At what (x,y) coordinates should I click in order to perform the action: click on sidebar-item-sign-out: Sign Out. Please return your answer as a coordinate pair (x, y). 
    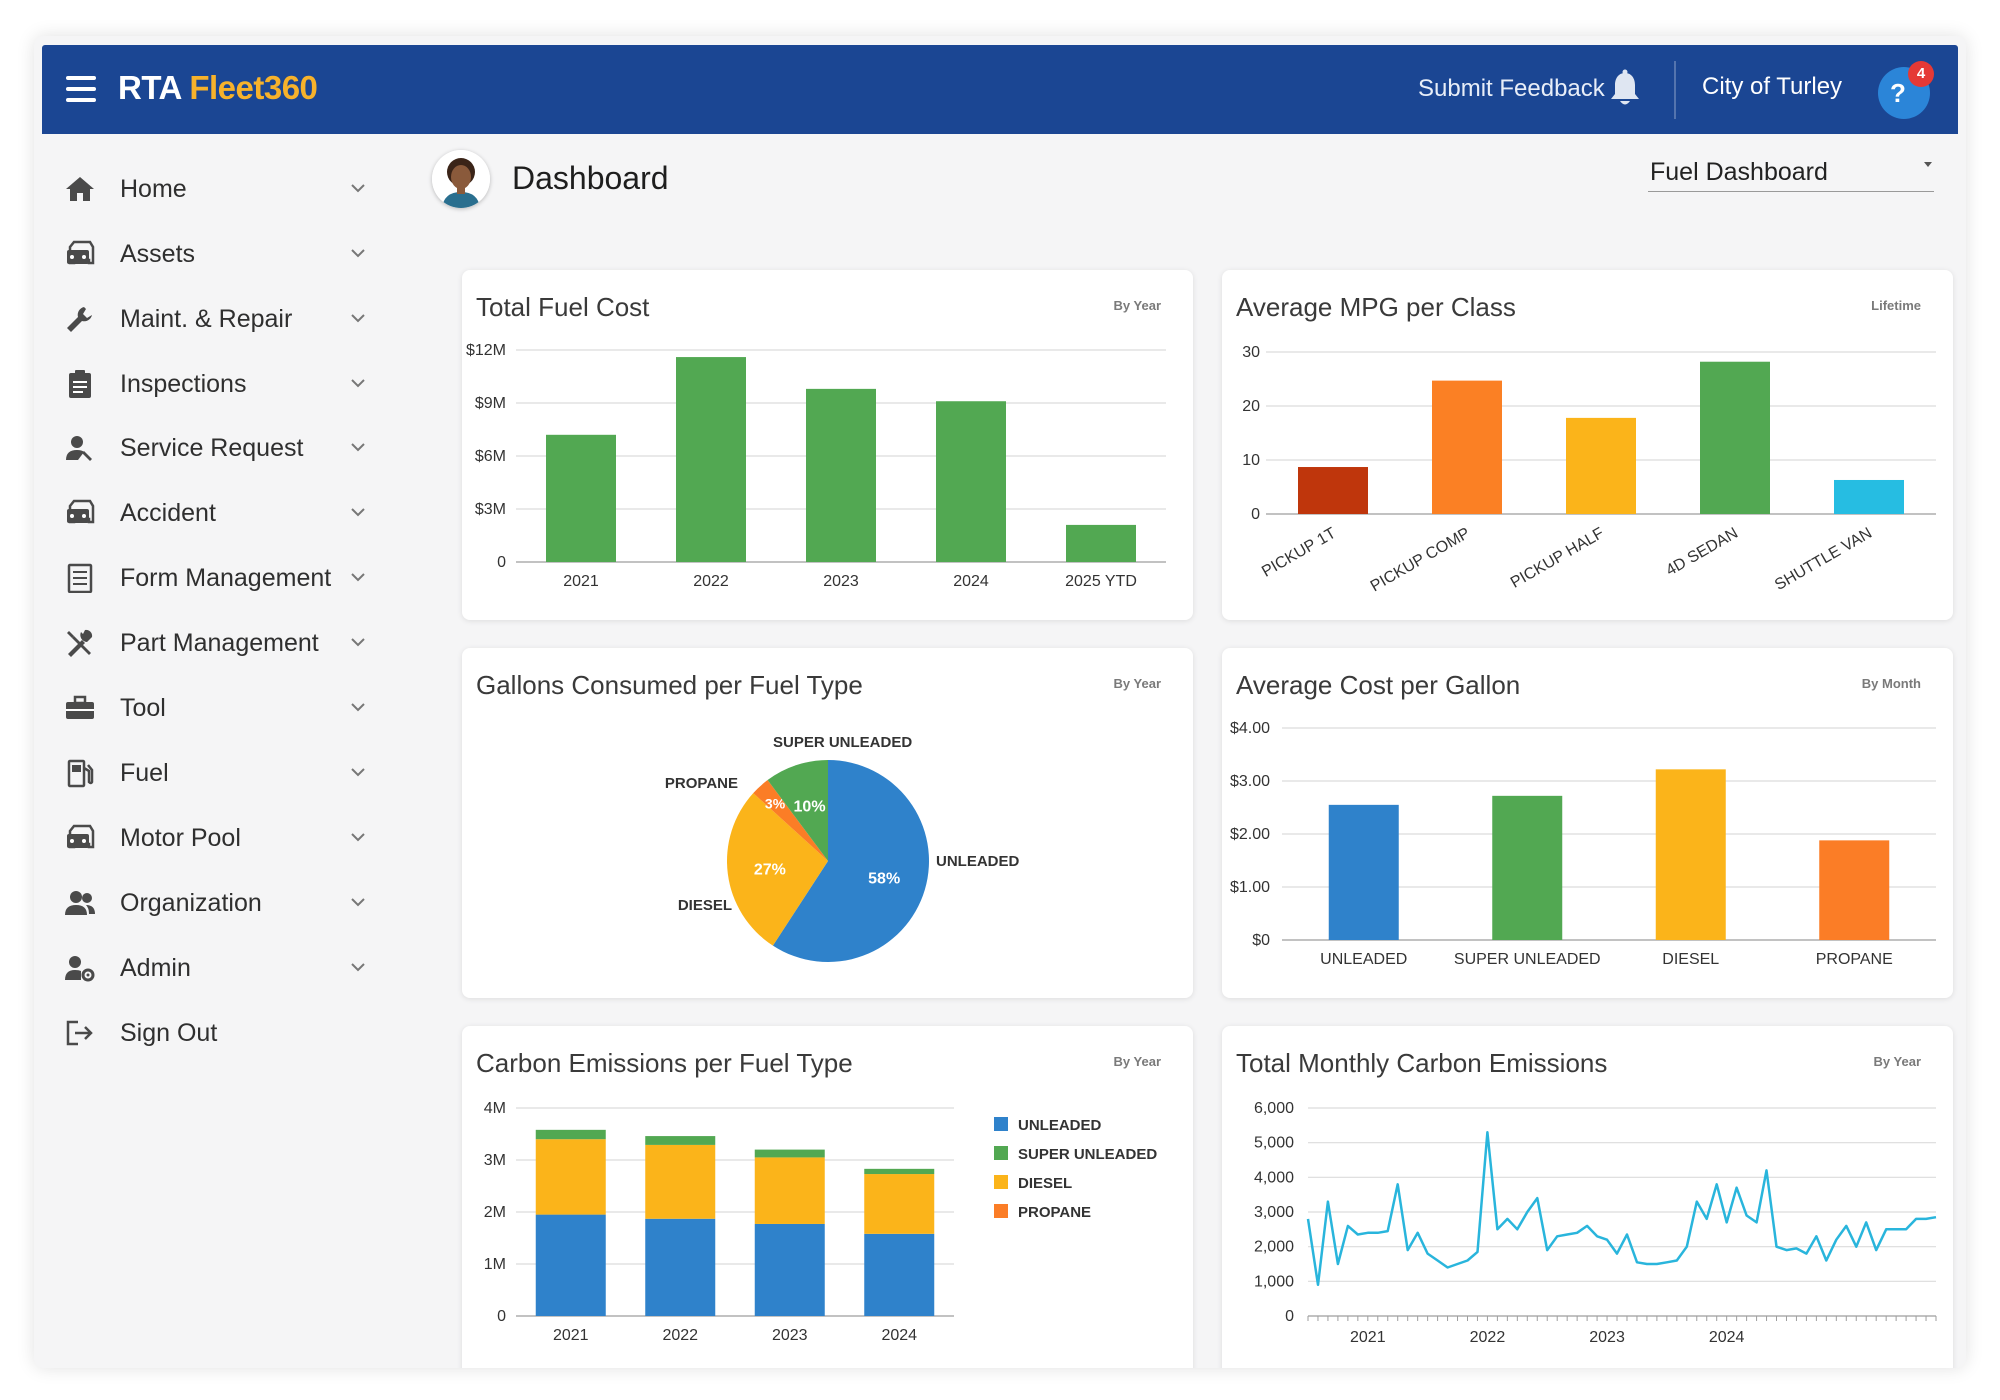
    Looking at the image, I should click on (204, 1033).